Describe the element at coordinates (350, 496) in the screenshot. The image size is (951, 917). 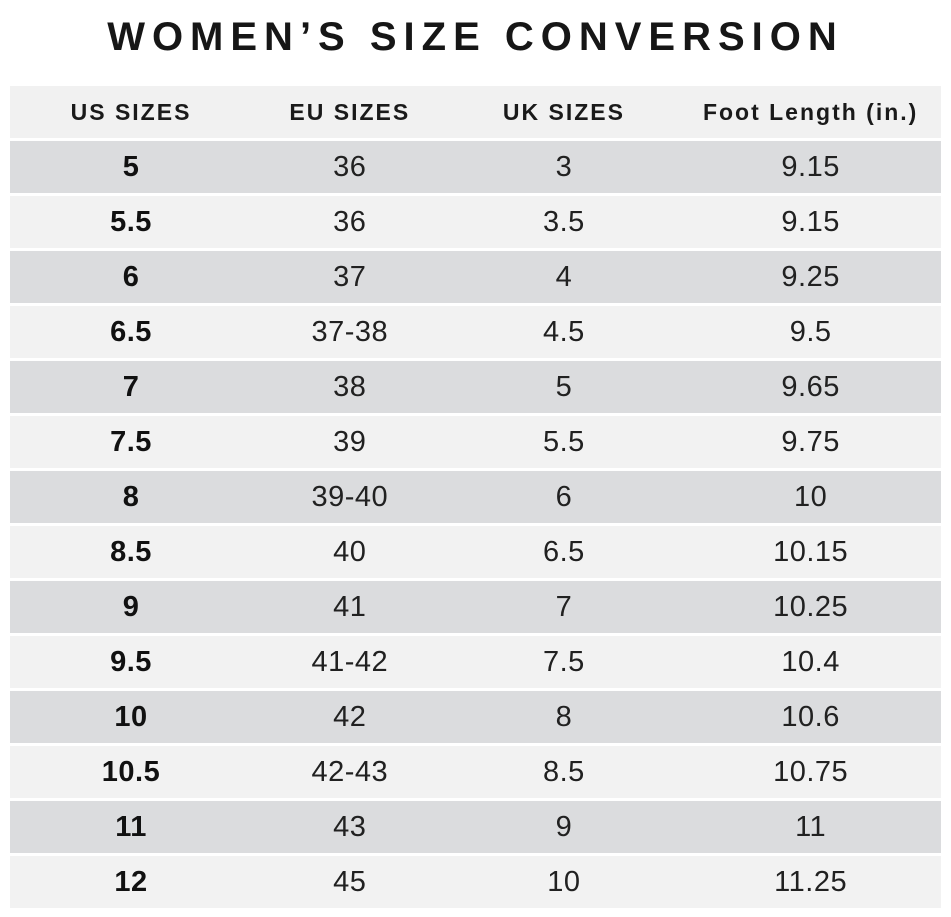
I see `eu-size-cell: 39-40` at that location.